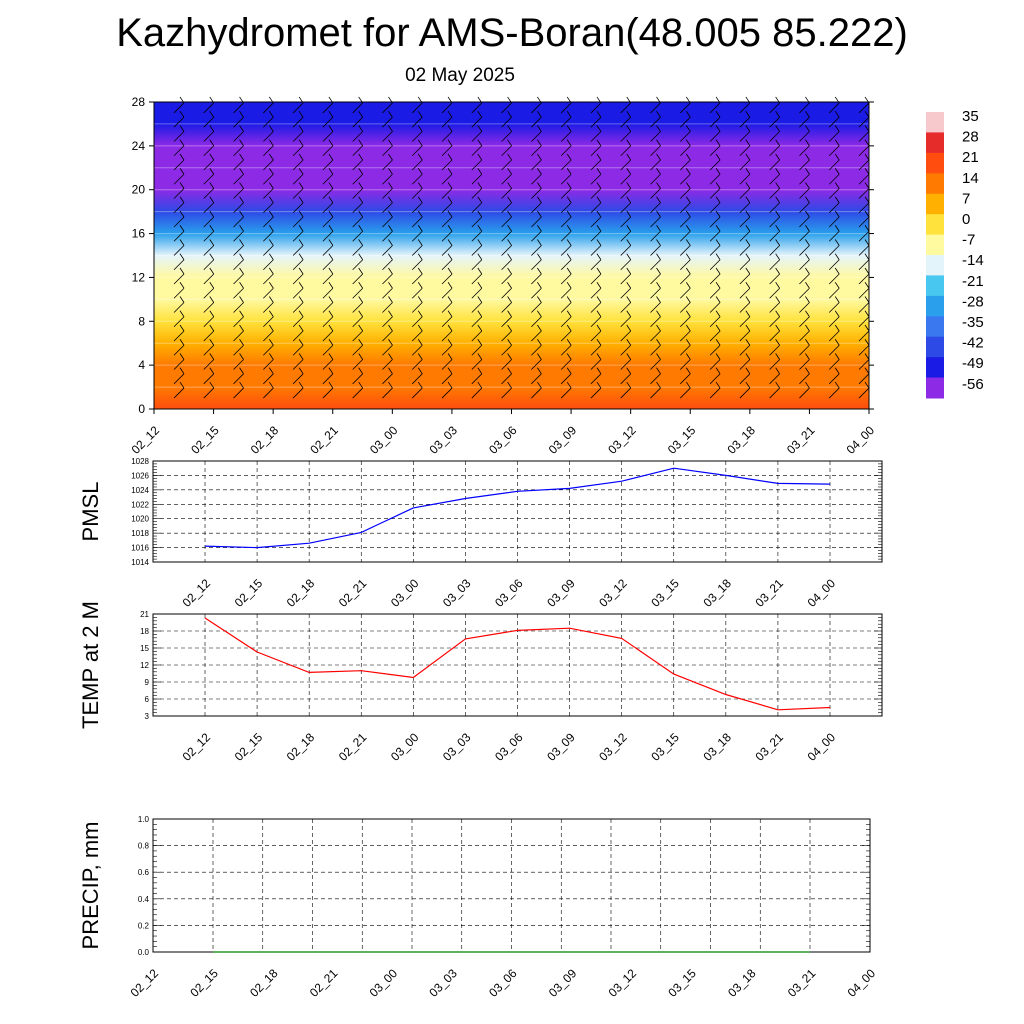 The image size is (1024, 1024). What do you see at coordinates (205, 440) in the screenshot?
I see `x-tick-label: 02_15` at bounding box center [205, 440].